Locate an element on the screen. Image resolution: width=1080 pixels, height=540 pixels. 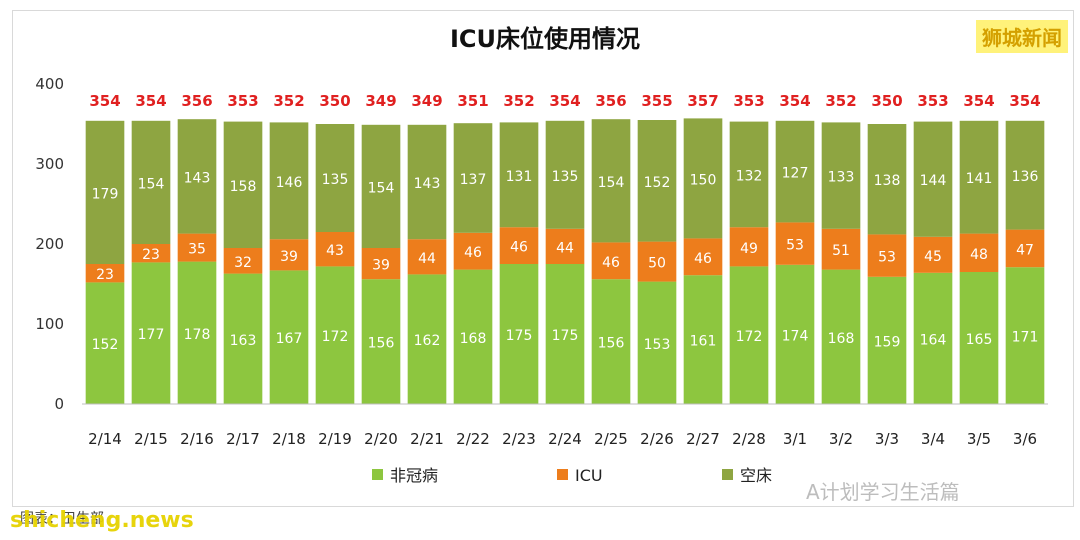
bar-value-label: 43 is located at coordinates (335, 251).